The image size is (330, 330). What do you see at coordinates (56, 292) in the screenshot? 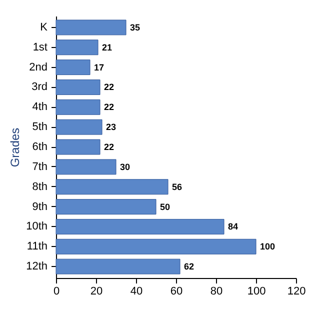
I see `x-tick-label: 0` at bounding box center [56, 292].